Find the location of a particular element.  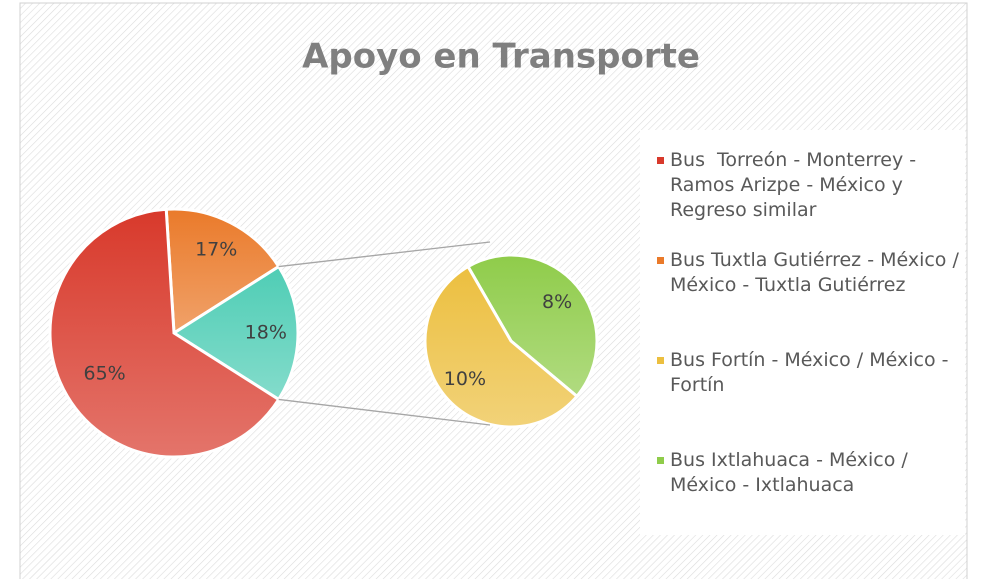

data-label: 8% is located at coordinates (557, 302).